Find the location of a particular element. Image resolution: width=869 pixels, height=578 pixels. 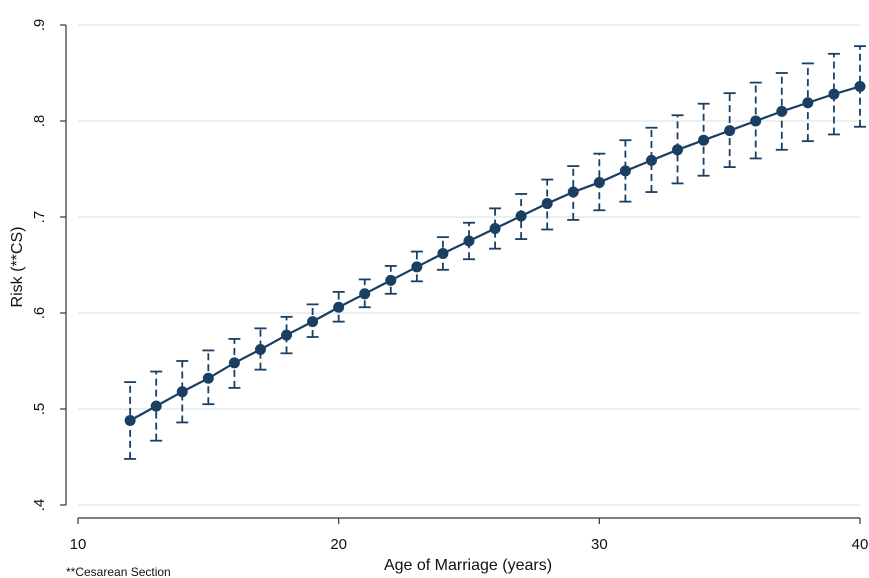

y-tick-label-0: .4 is located at coordinates (39, 505).